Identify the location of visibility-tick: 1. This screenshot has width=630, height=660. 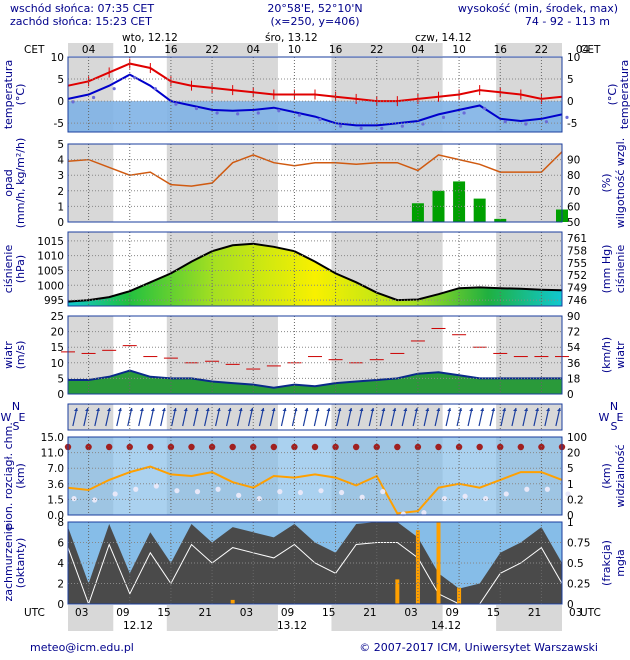
(570, 485).